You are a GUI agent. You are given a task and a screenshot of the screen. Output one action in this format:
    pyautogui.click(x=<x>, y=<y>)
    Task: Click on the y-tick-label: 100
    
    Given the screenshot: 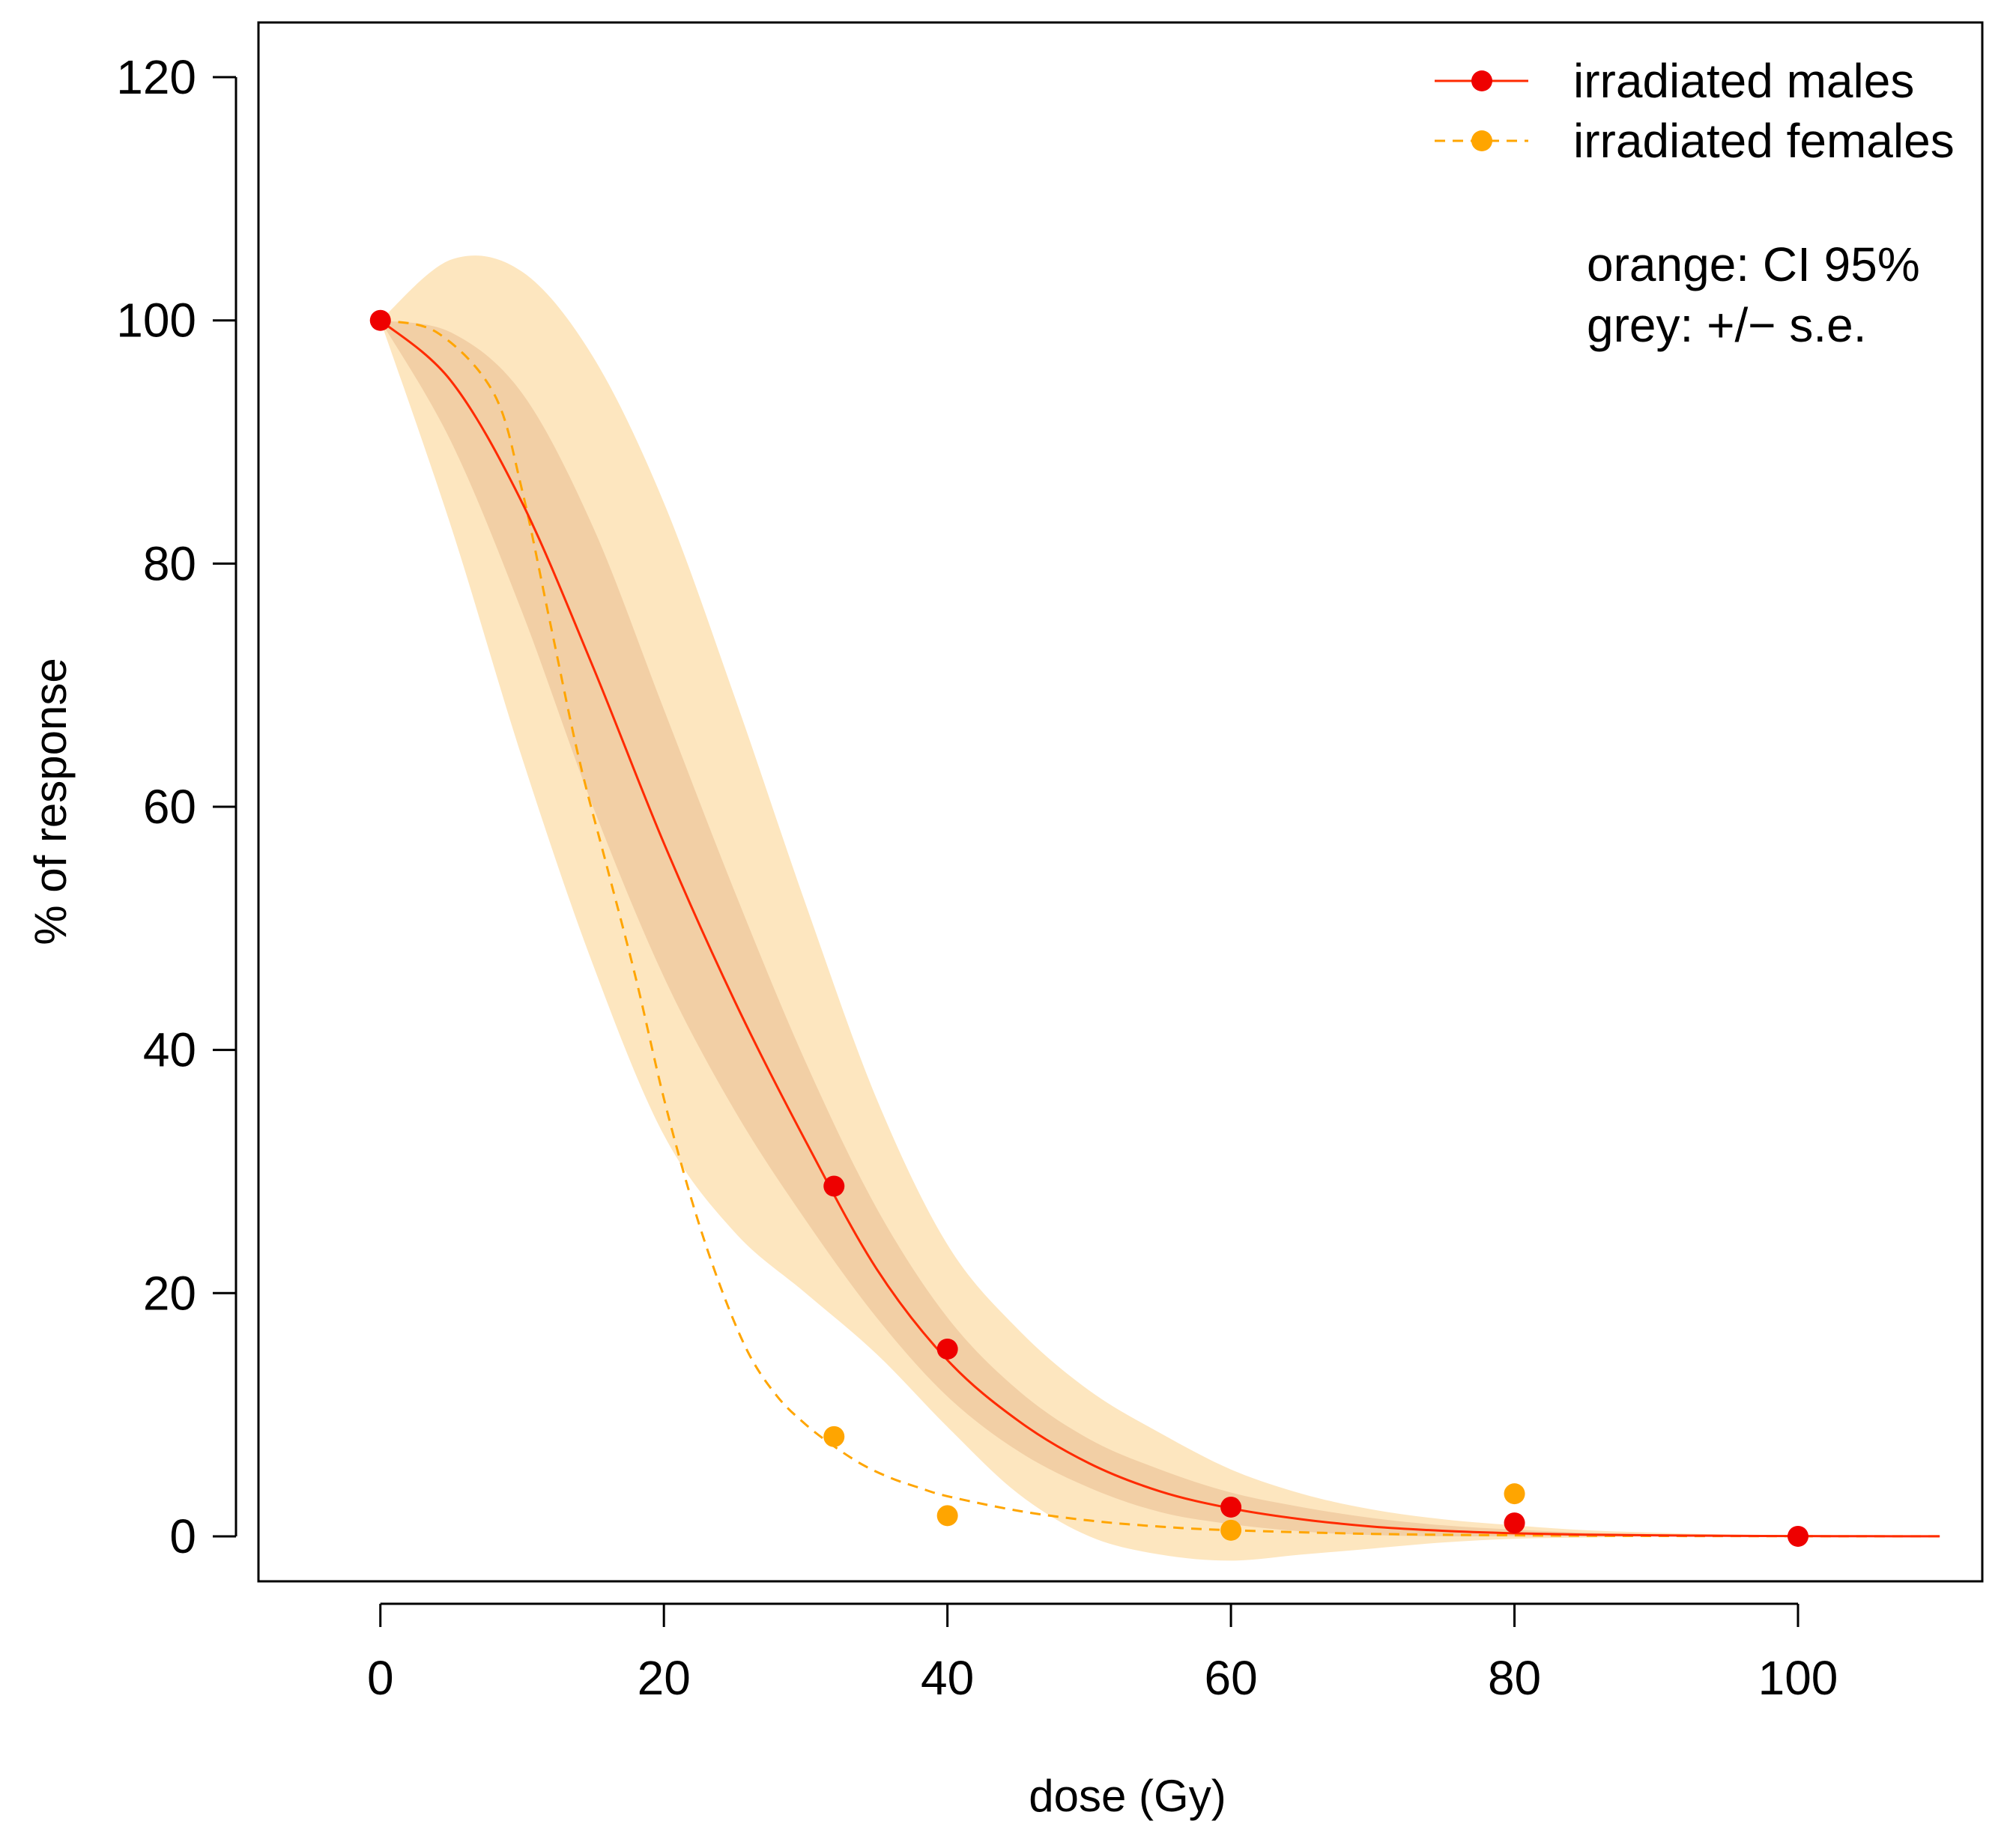 What is the action you would take?
    pyautogui.click(x=156, y=321)
    